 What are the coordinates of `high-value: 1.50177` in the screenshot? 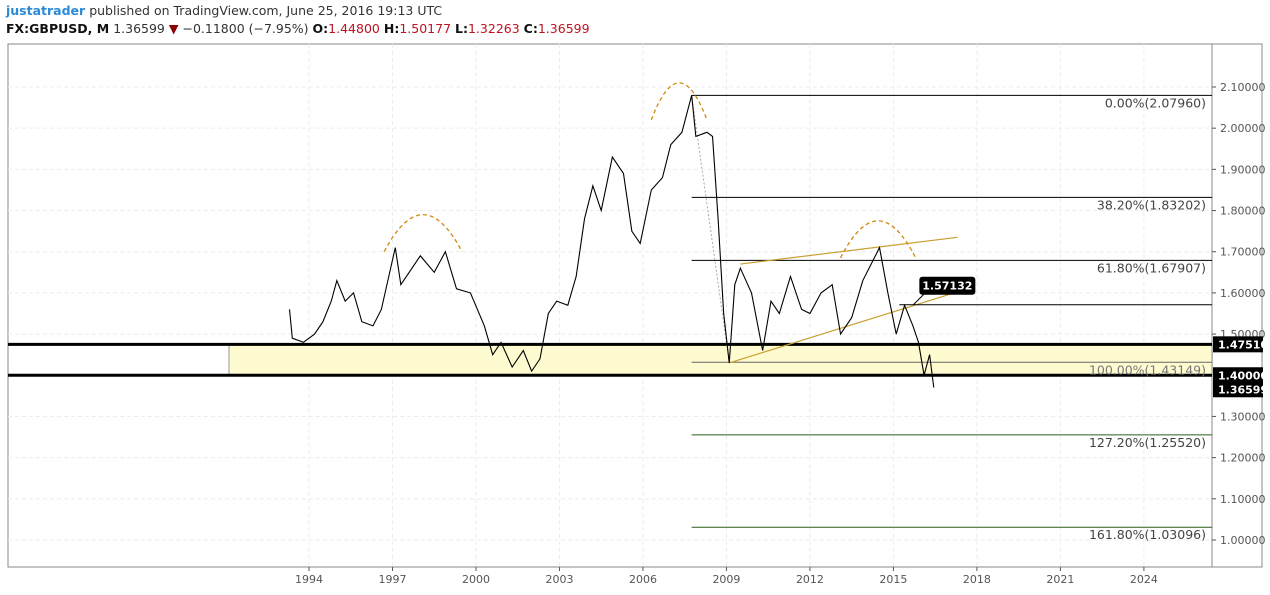 It's located at (425, 28).